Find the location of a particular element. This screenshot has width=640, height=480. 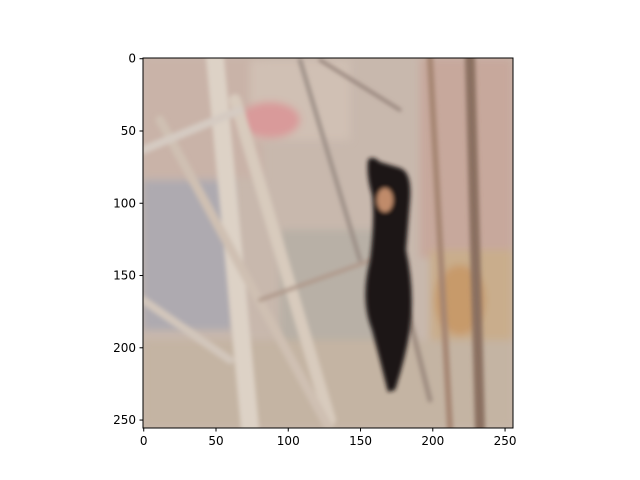

x-tick-label: 50 is located at coordinates (215, 441).